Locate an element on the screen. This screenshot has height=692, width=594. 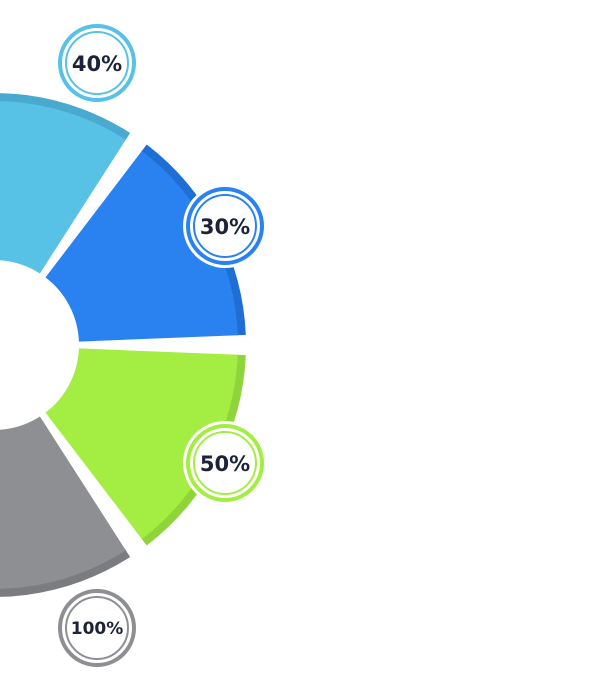
badge-label-2: 30% is located at coordinates (225, 227).